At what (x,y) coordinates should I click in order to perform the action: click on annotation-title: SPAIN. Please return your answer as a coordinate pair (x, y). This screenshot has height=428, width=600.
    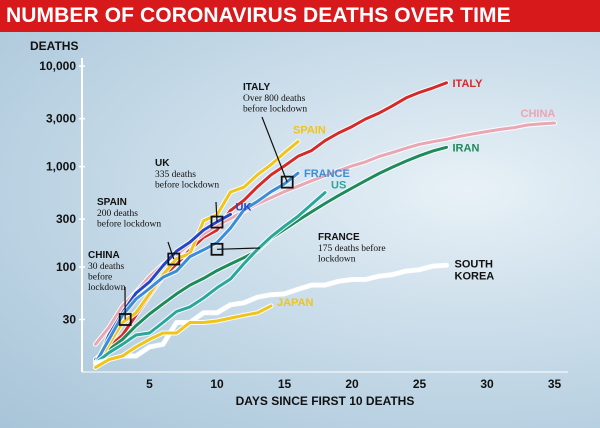
    Looking at the image, I should click on (112, 202).